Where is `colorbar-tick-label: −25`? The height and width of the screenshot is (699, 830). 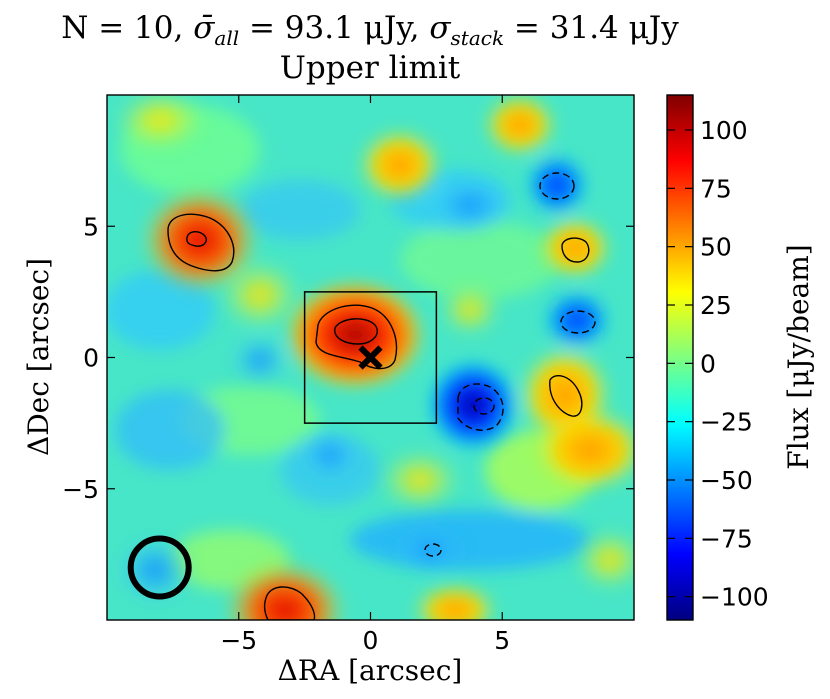
colorbar-tick-label: −25 is located at coordinates (726, 422).